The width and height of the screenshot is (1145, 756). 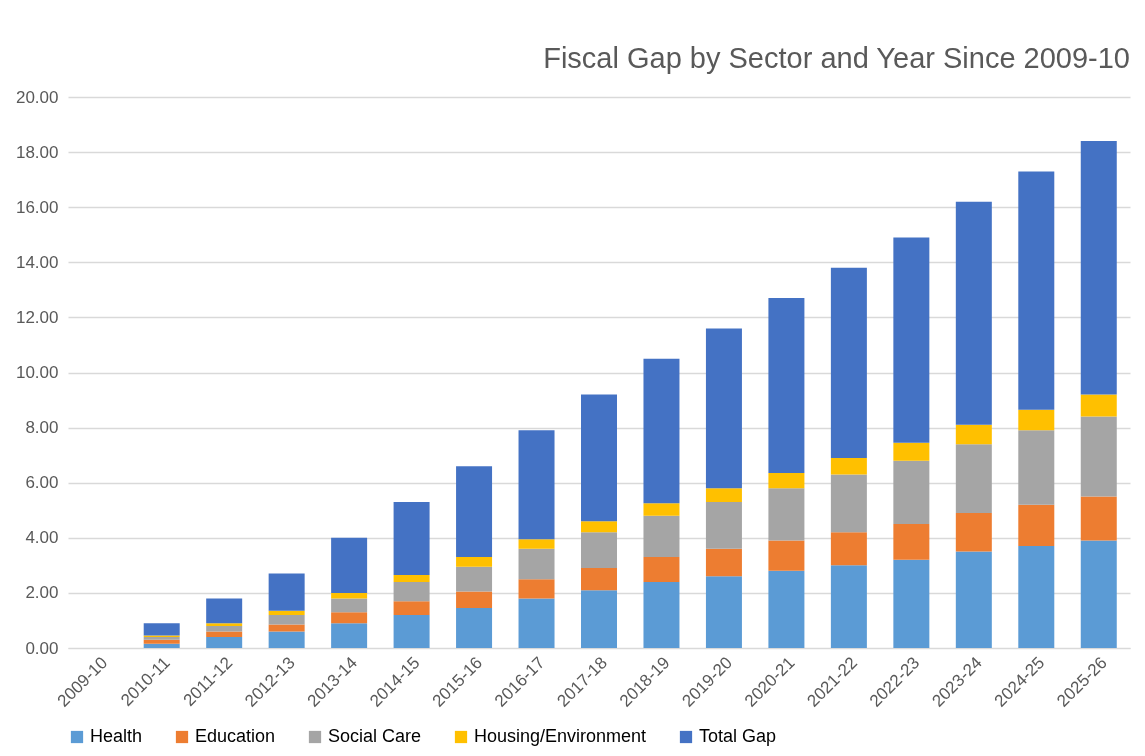 What do you see at coordinates (738, 736) in the screenshot?
I see `legend-label: Total Gap` at bounding box center [738, 736].